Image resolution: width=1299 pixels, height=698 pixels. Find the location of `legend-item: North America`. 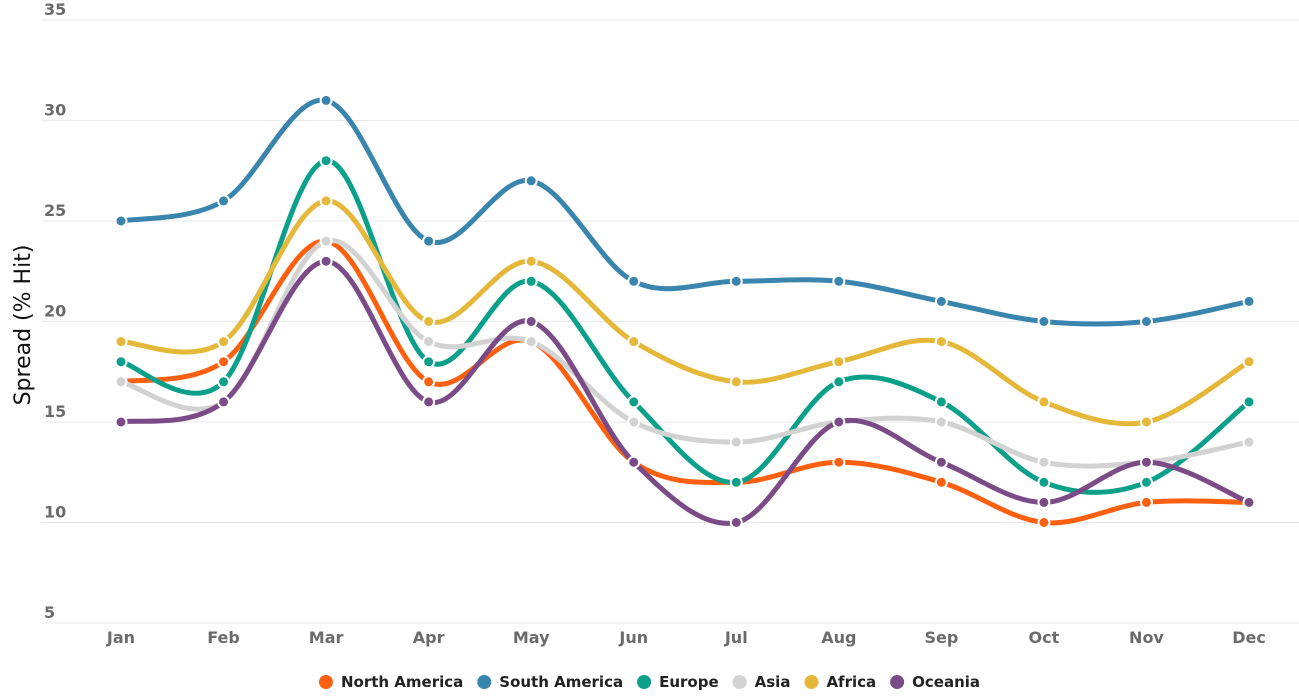

legend-item: North America is located at coordinates (390, 682).